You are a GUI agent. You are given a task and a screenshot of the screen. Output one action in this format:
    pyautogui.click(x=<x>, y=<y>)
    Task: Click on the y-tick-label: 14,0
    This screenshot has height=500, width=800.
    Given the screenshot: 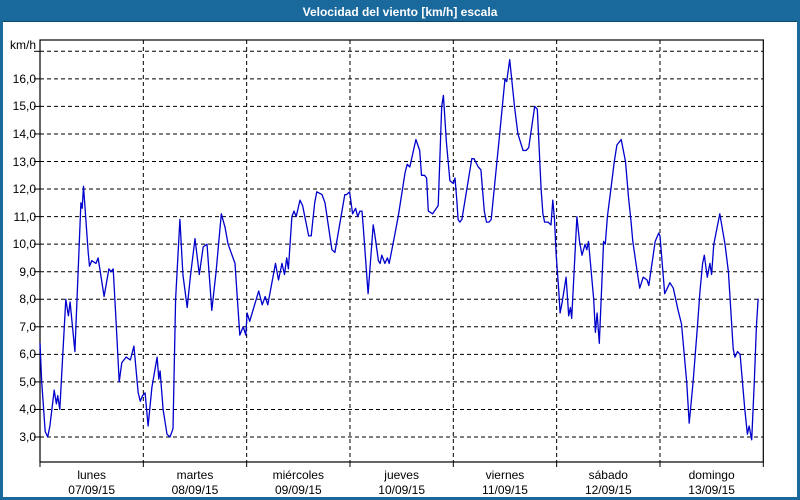 What is the action you would take?
    pyautogui.click(x=24, y=133)
    